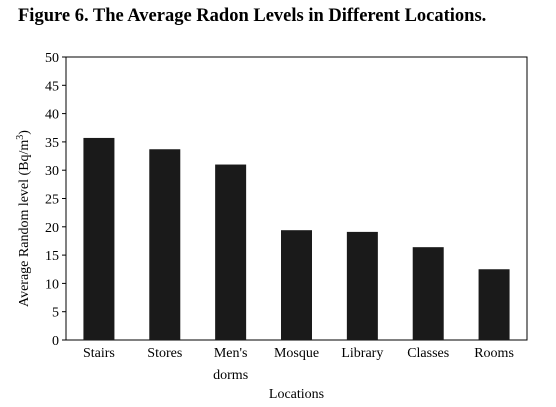  I want to click on y-tick-label: 50, so click(52, 58).